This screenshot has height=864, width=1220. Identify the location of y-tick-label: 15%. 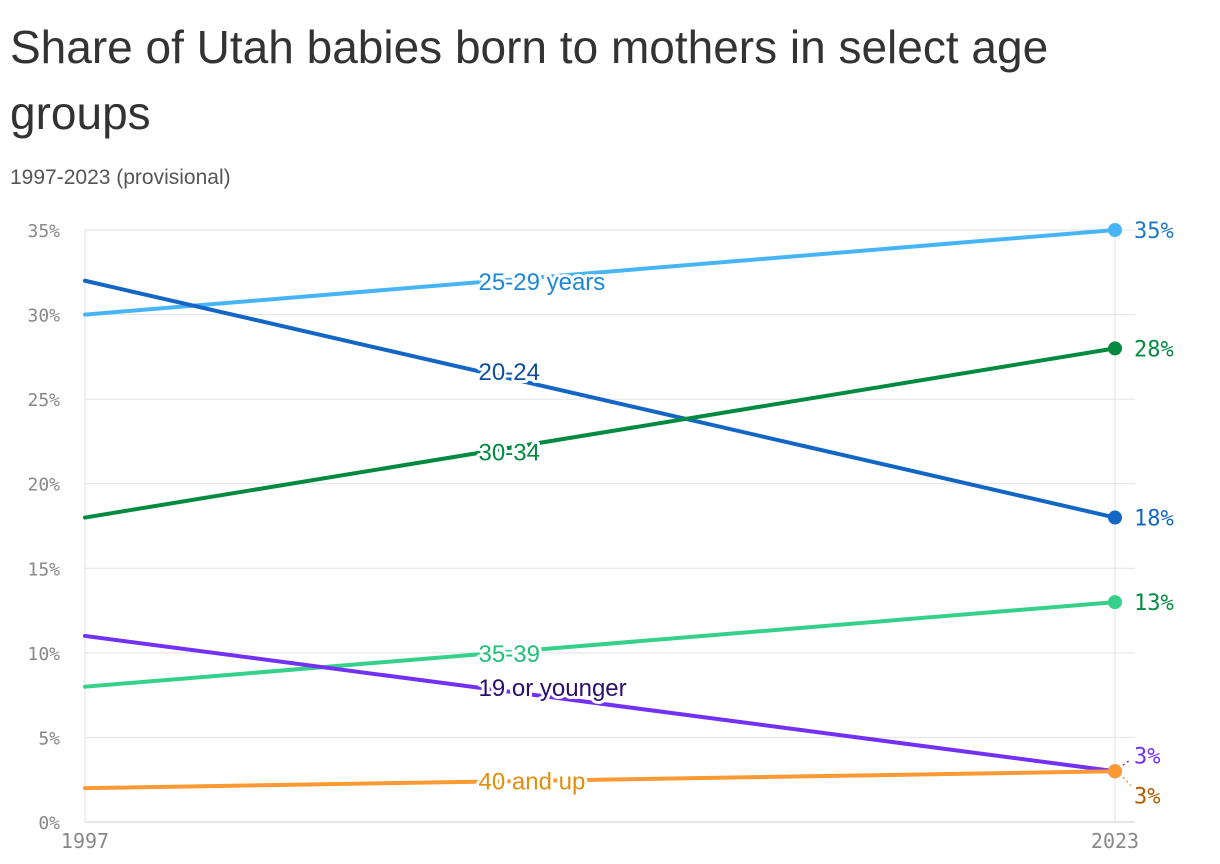
(43, 569).